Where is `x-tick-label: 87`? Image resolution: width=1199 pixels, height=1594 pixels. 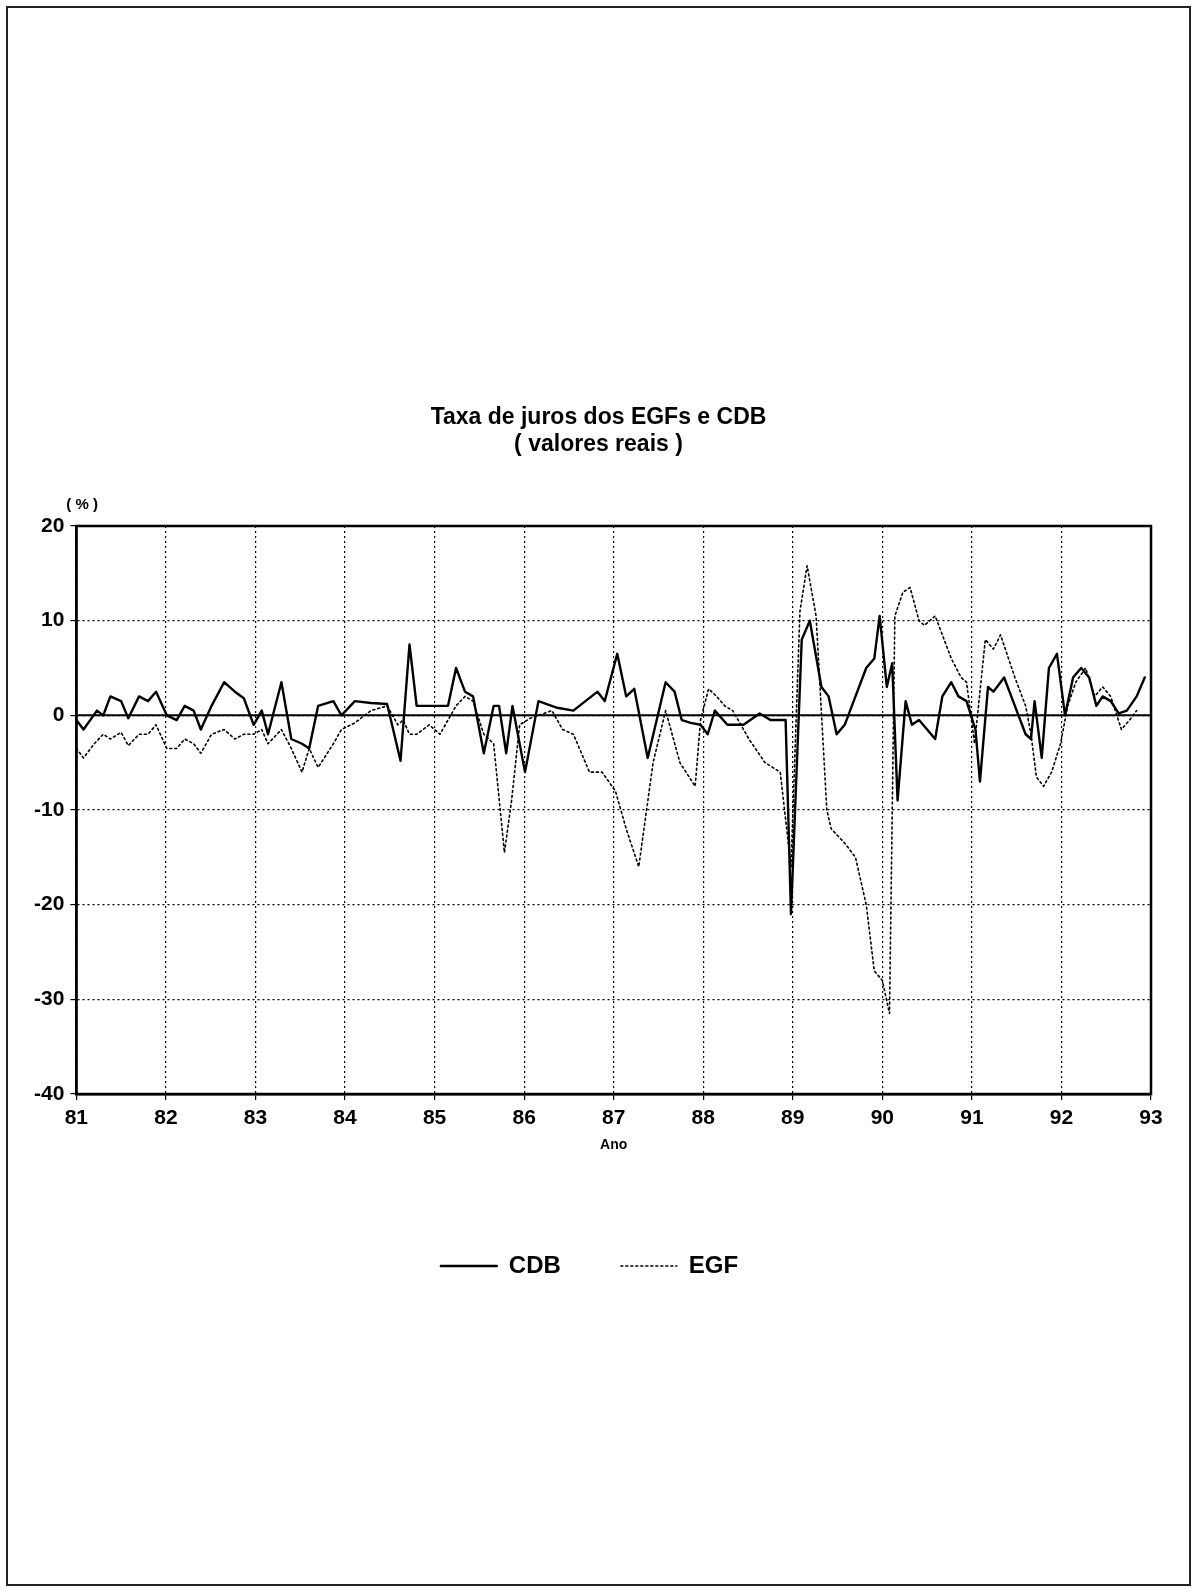
x-tick-label: 87 is located at coordinates (614, 1117).